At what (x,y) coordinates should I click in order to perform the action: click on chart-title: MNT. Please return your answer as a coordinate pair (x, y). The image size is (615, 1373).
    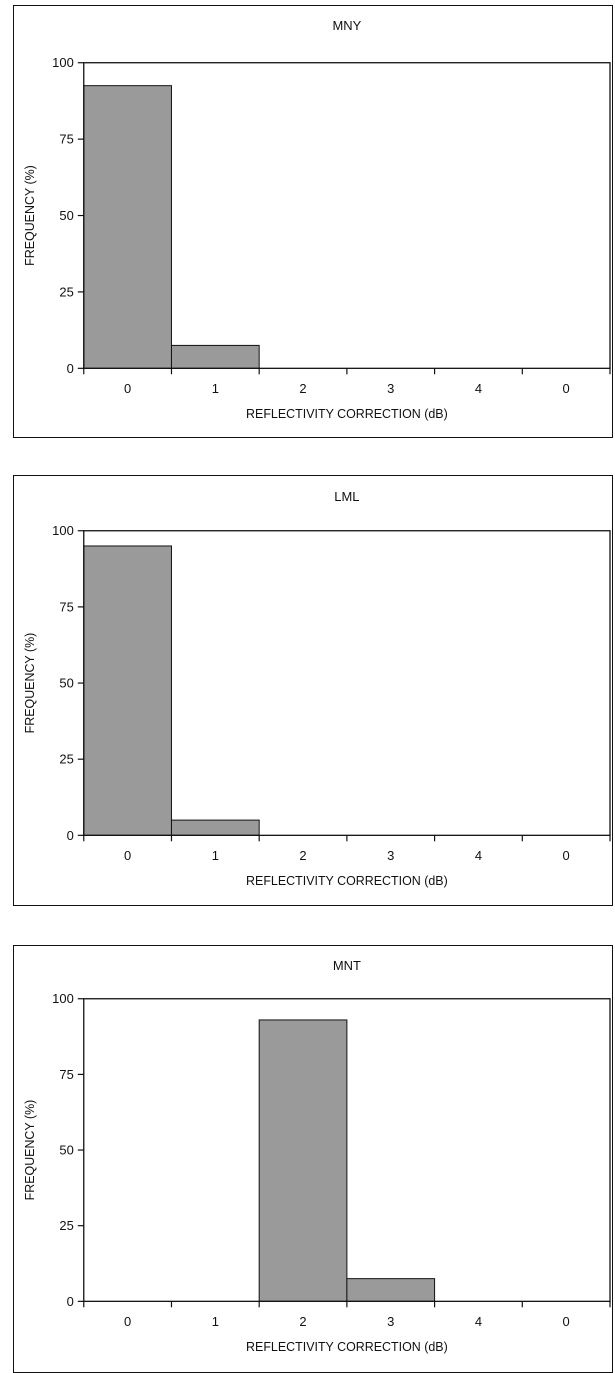
    Looking at the image, I should click on (347, 965).